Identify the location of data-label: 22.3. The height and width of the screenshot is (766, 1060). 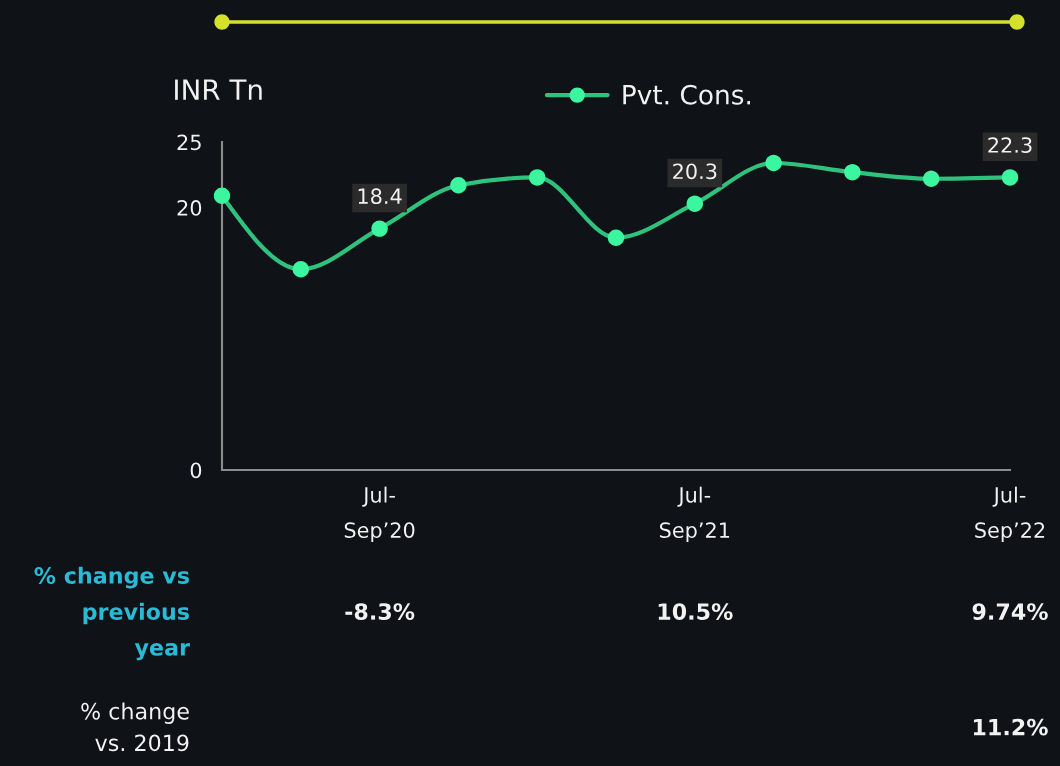
(1010, 145).